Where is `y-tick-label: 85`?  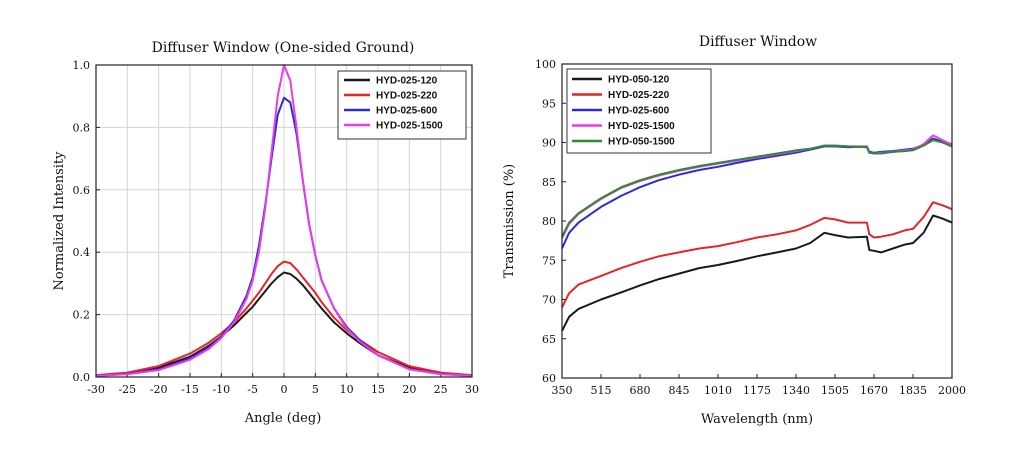
y-tick-label: 85 is located at coordinates (549, 182).